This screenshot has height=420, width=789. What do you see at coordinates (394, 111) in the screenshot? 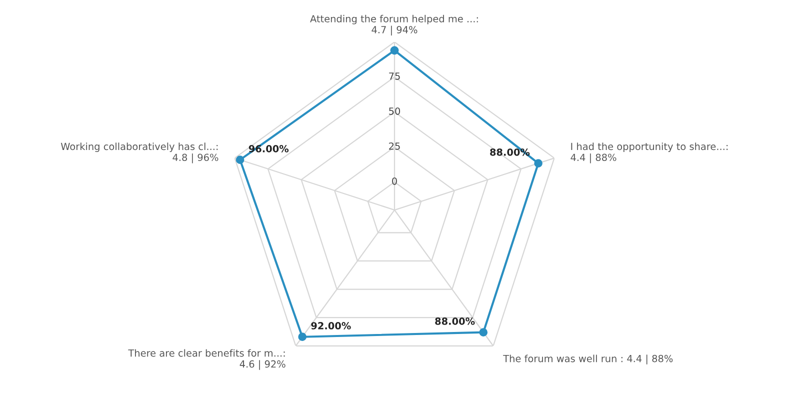
I see `y-tick-label: 50` at bounding box center [394, 111].